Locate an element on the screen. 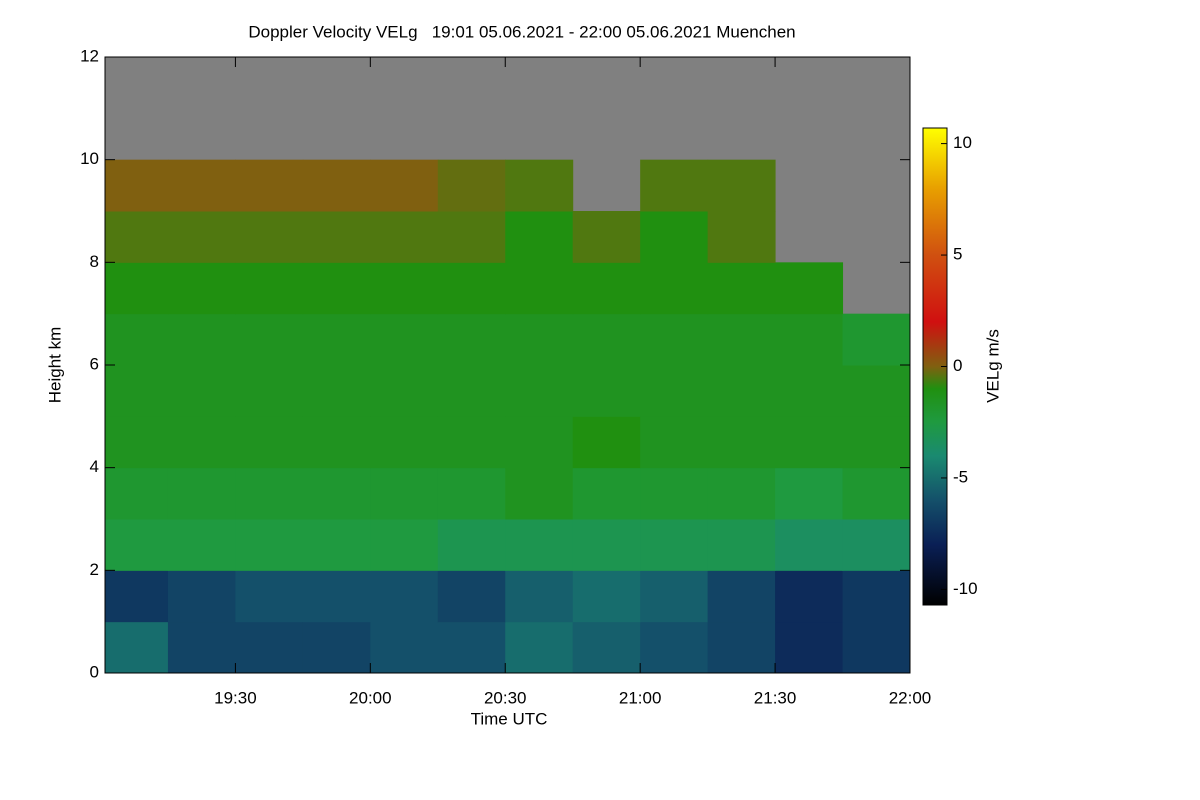 The image size is (1200, 800). x-tick-label: 19:30 is located at coordinates (235, 697).